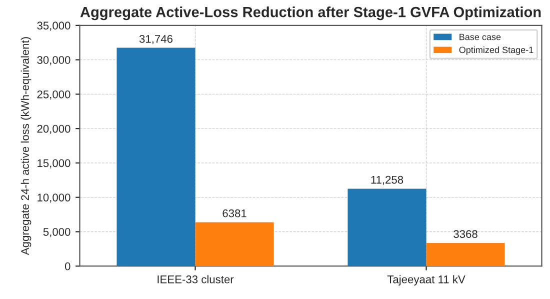 The image size is (550, 299). What do you see at coordinates (426, 280) in the screenshot?
I see `x-tick-label: Tajeeyaat 11 kV` at bounding box center [426, 280].